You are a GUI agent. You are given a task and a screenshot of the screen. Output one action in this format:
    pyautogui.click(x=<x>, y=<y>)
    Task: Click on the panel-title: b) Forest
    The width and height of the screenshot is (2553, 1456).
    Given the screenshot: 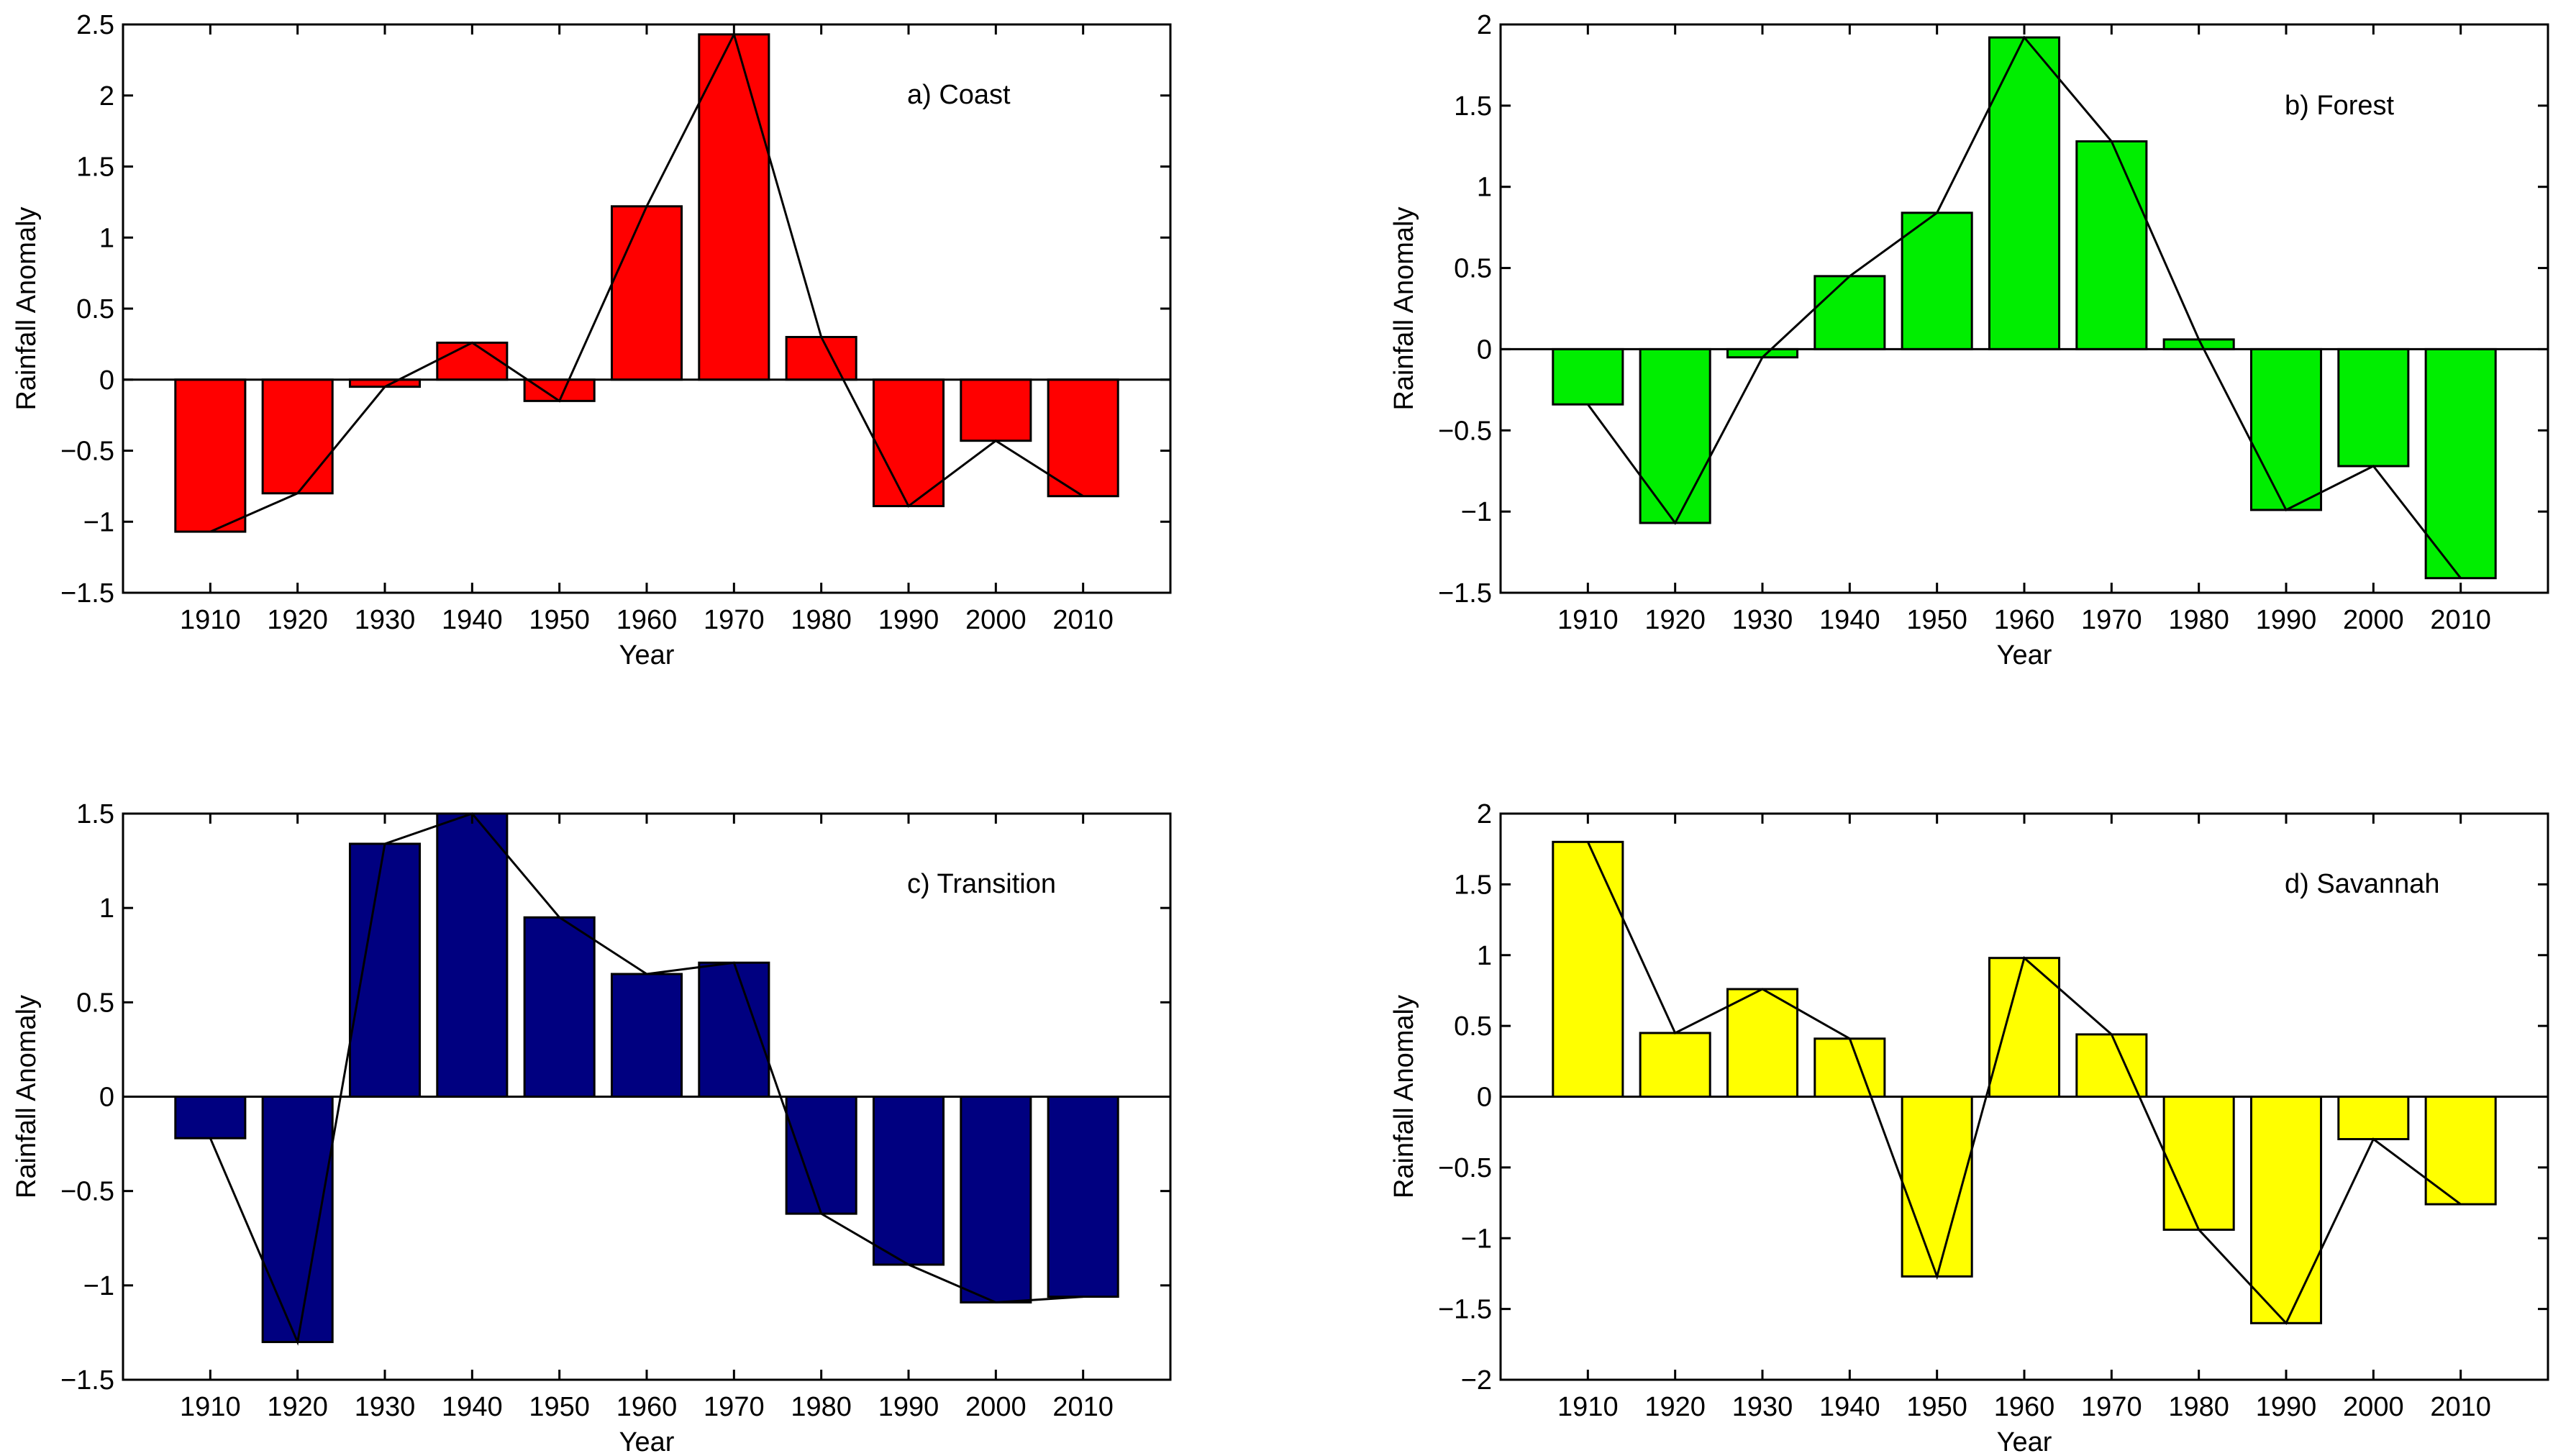 What is the action you would take?
    pyautogui.click(x=2339, y=106)
    